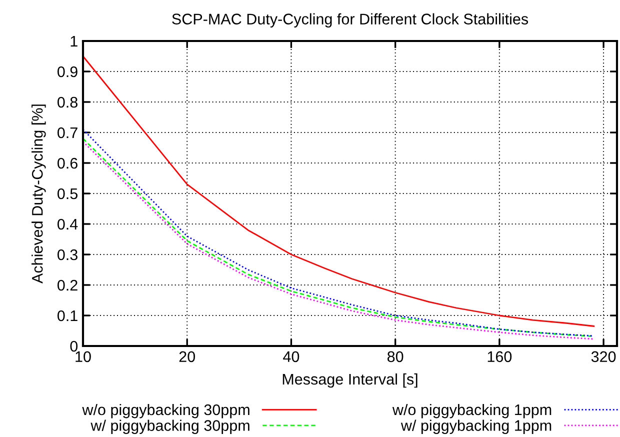 Image resolution: width=620 pixels, height=437 pixels. I want to click on x-tick-label: 80, so click(395, 356).